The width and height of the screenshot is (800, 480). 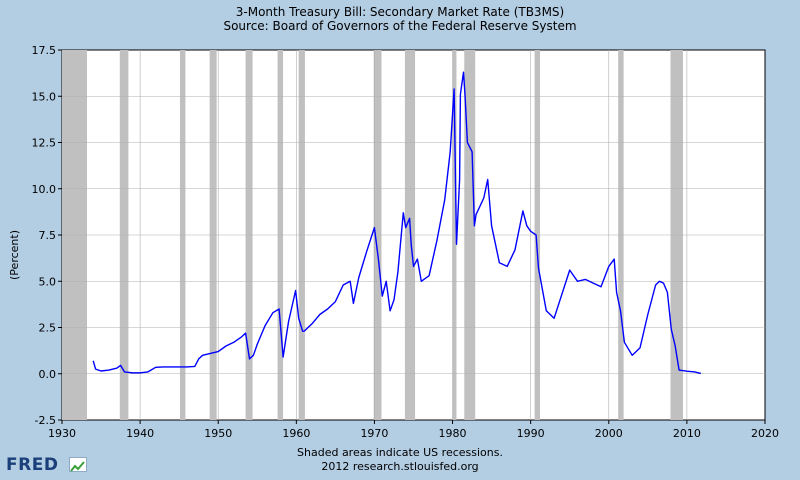 What do you see at coordinates (531, 433) in the screenshot?
I see `x-tick-label: 1990` at bounding box center [531, 433].